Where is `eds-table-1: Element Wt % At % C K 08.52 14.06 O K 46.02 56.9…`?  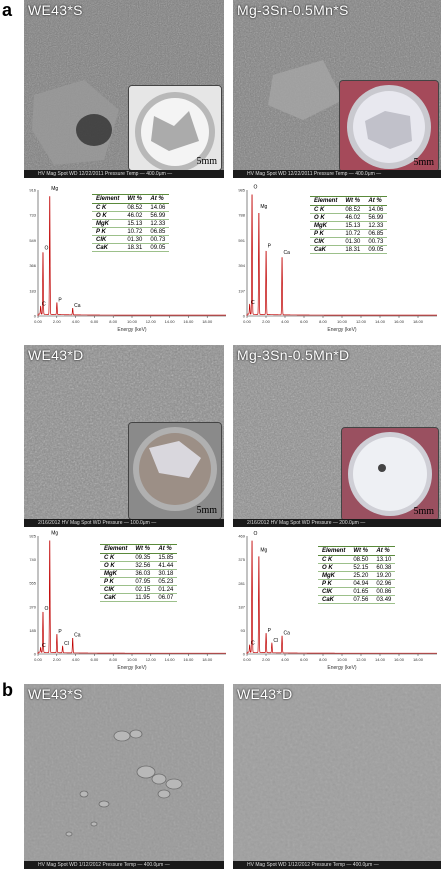
eds-table-1: Element Wt % At % C K 08.52 14.06 O K 46.02 56.9… is located at coordinates (131, 223).